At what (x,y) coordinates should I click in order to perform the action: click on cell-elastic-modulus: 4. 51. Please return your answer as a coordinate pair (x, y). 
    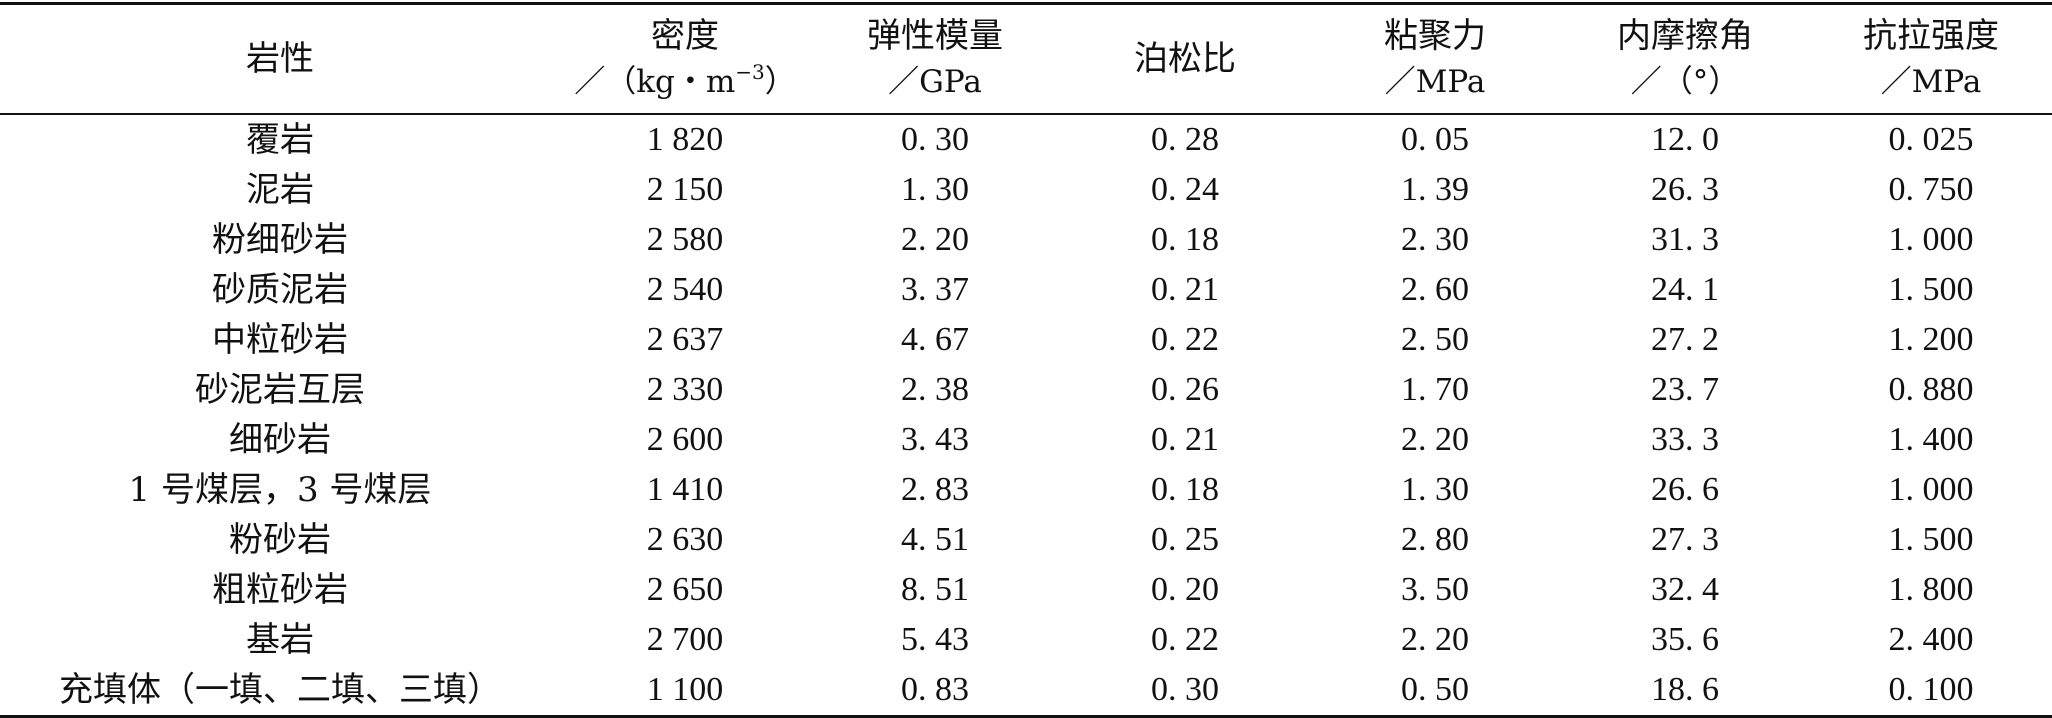
    Looking at the image, I should click on (935, 539).